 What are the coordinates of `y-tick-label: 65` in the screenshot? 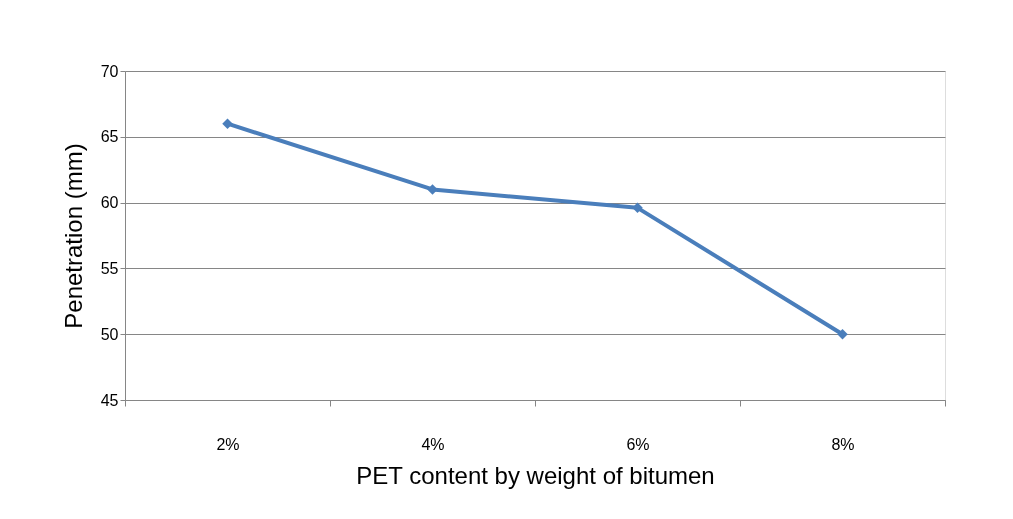 It's located at (109, 137).